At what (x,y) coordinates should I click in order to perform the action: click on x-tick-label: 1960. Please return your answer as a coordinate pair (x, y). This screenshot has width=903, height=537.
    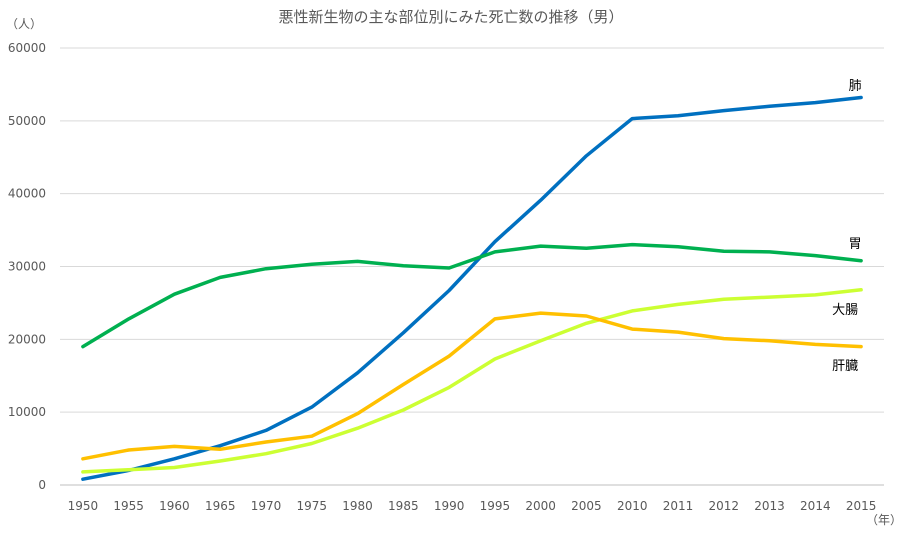
    Looking at the image, I should click on (174, 506).